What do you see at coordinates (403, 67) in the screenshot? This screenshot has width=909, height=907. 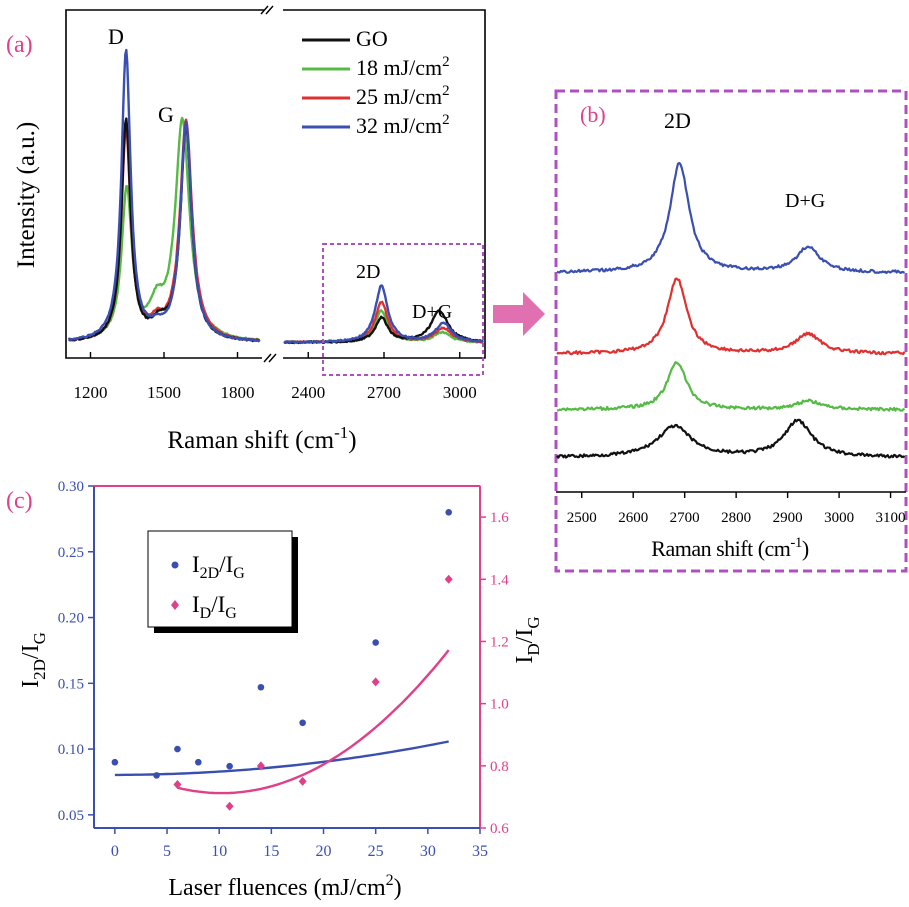 I see `legend-label: 18 mJ/cm2` at bounding box center [403, 67].